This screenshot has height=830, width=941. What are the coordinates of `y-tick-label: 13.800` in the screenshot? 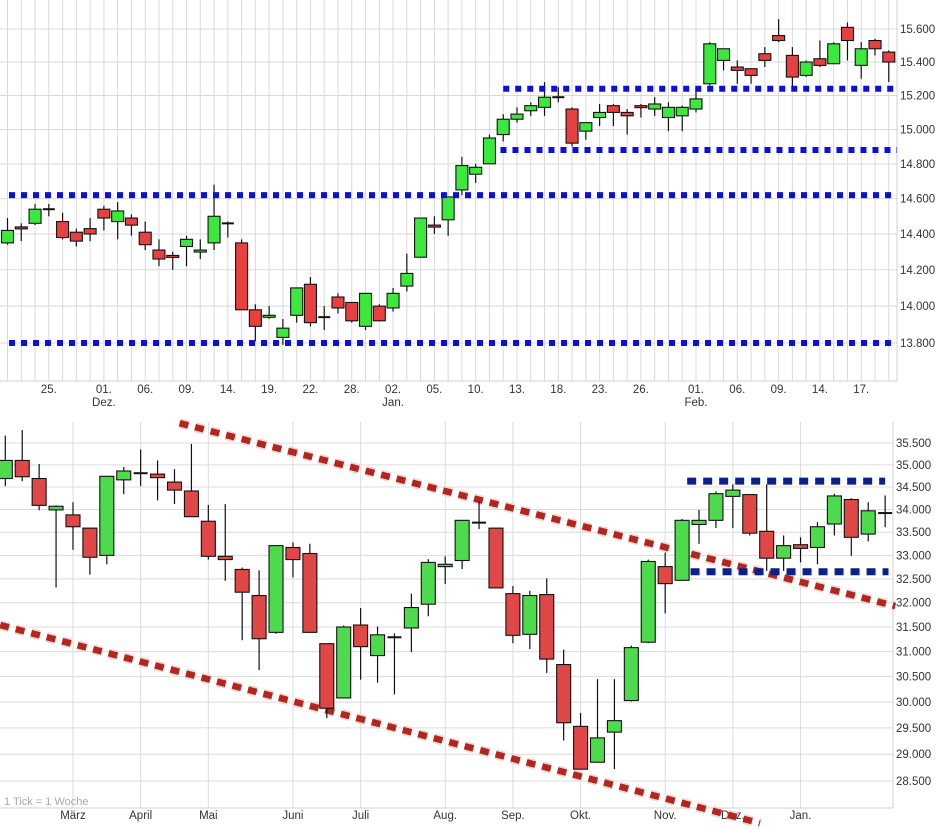 It's located at (917, 344).